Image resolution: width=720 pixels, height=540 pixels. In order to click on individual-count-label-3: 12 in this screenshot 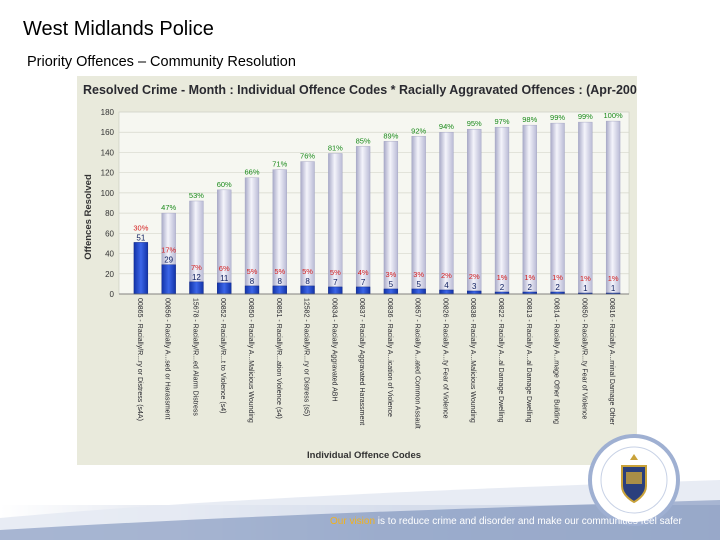, I will do `click(196, 277)`.